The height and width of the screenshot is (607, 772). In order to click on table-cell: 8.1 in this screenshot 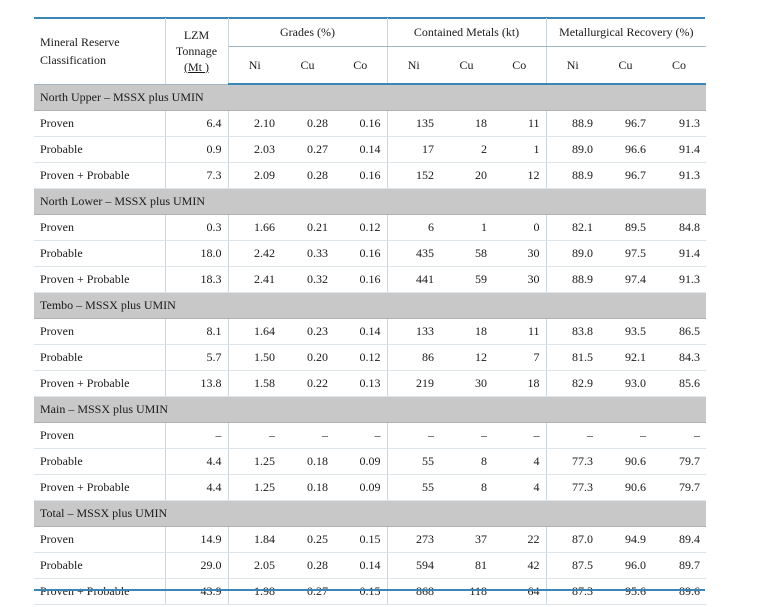, I will do `click(197, 331)`.